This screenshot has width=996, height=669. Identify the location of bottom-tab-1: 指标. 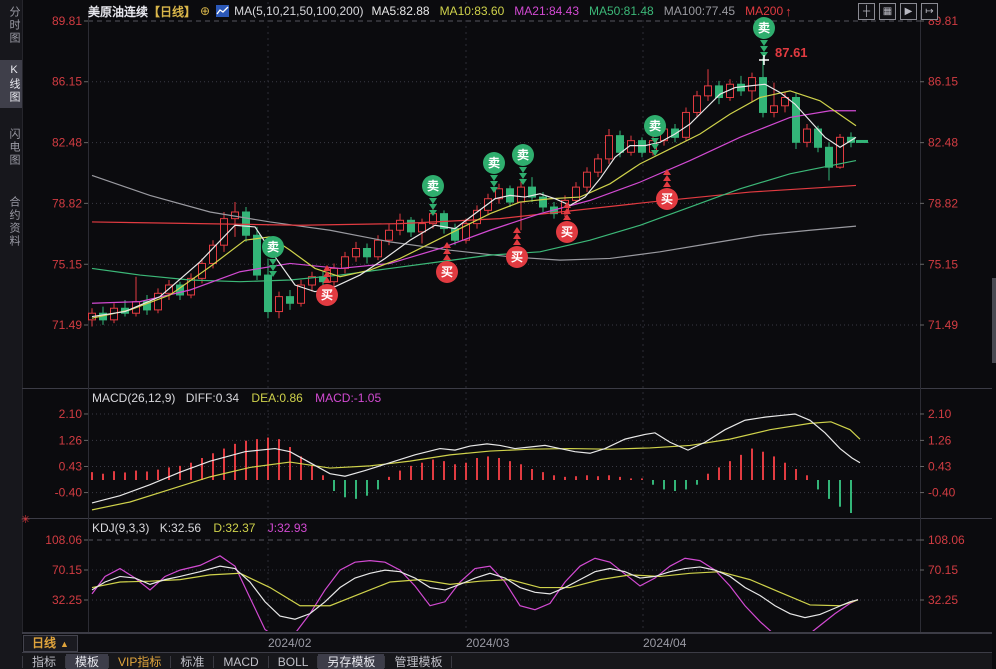
(44, 661).